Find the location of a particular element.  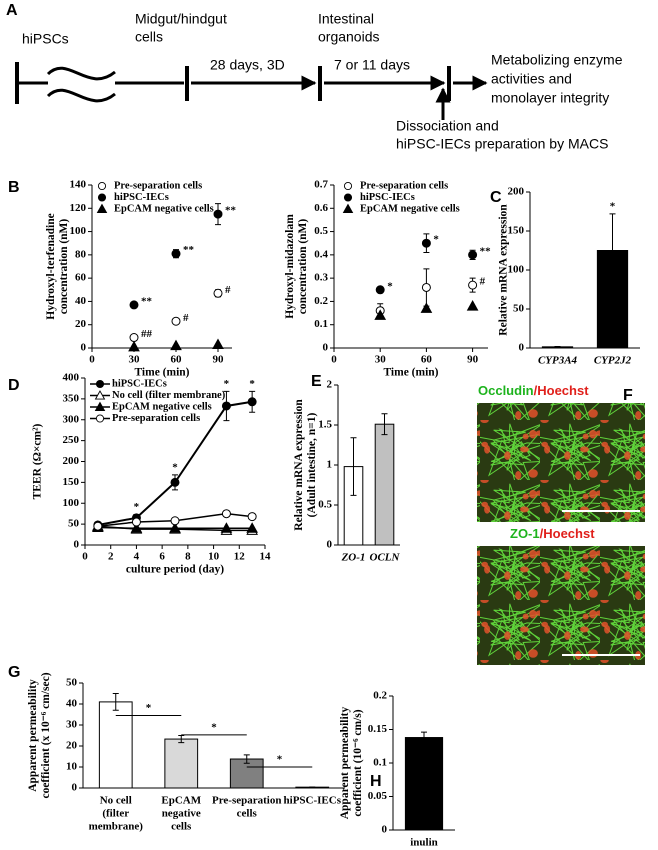

x-tick-label: 8 is located at coordinates (188, 557).